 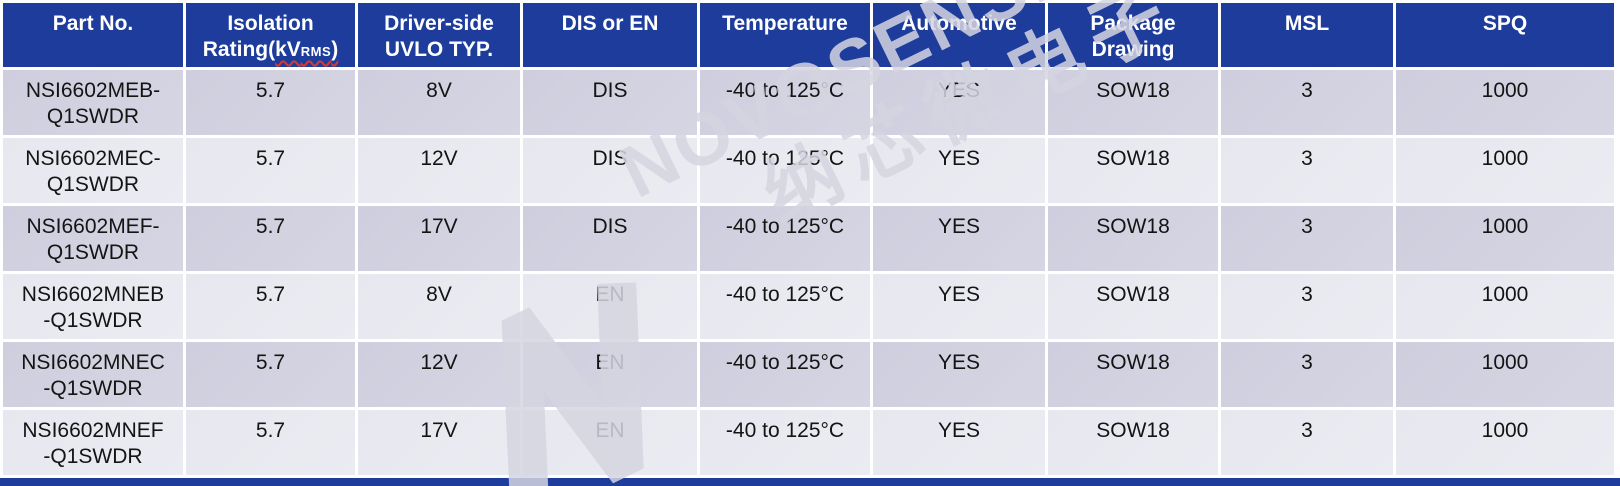 What do you see at coordinates (93, 374) in the screenshot?
I see `cell-part-no: NSI6602MNEC -Q1SWDR` at bounding box center [93, 374].